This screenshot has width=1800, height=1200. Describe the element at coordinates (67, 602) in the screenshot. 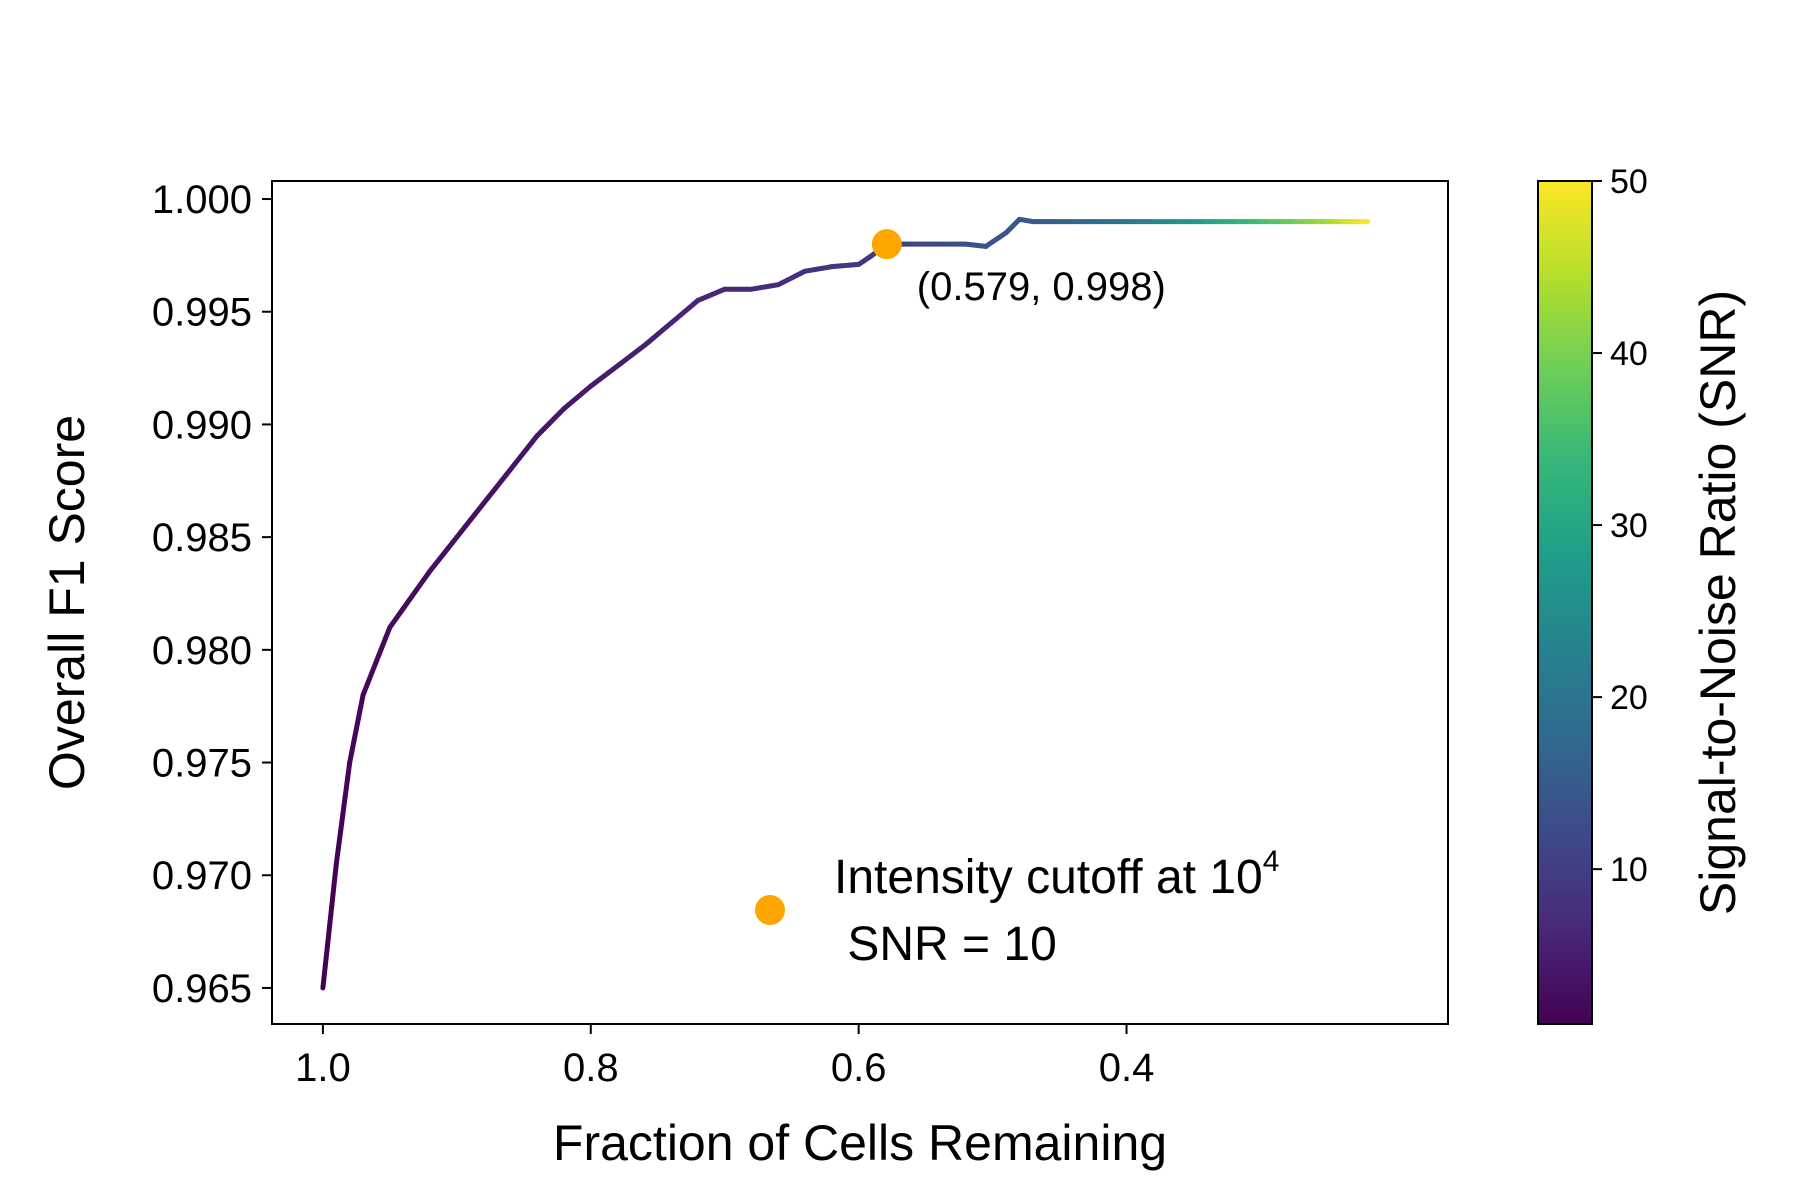

I see `y-axis-label: Overall F1 Score` at that location.